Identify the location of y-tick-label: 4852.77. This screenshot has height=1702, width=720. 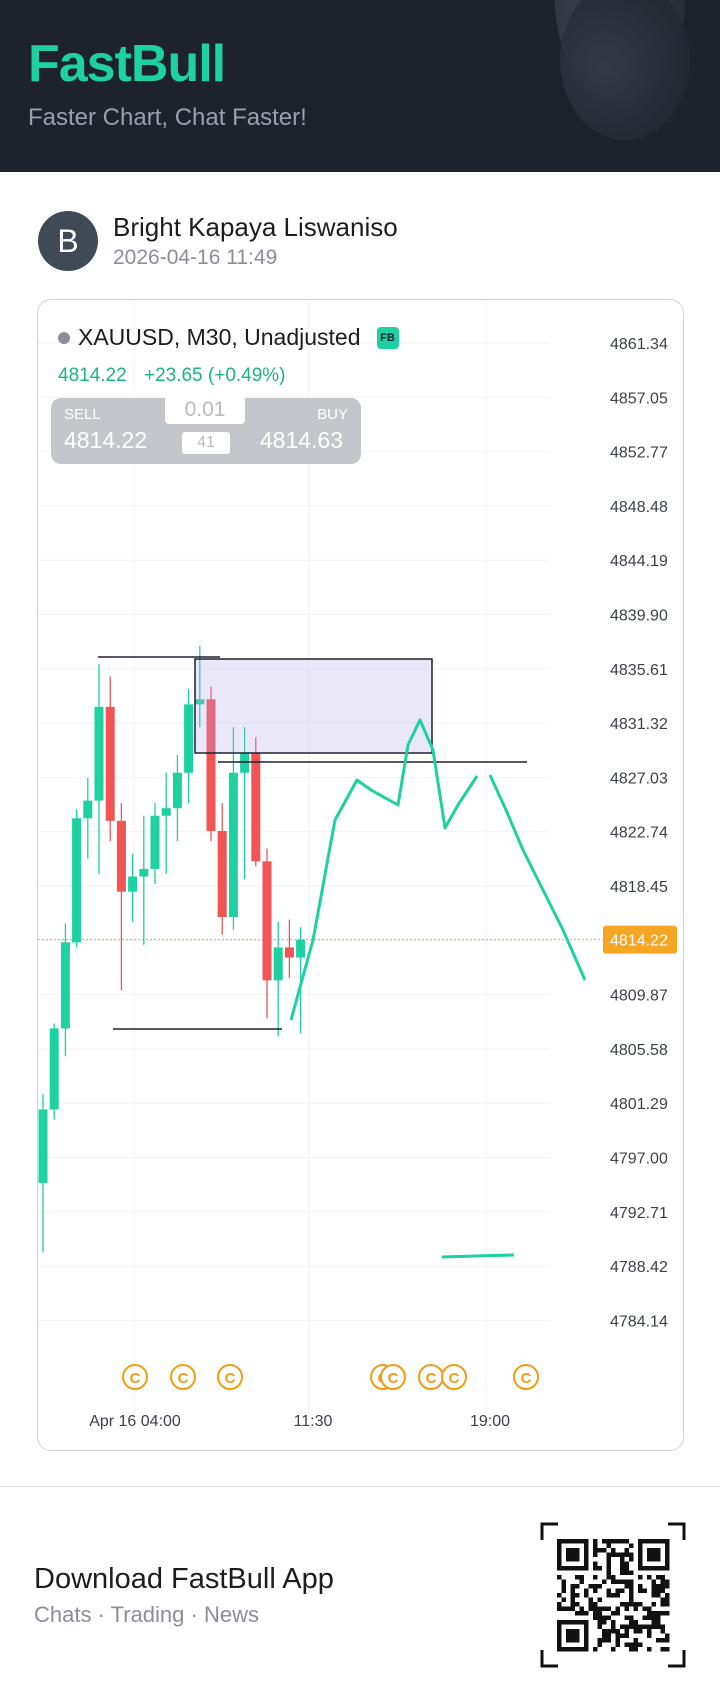
(639, 453).